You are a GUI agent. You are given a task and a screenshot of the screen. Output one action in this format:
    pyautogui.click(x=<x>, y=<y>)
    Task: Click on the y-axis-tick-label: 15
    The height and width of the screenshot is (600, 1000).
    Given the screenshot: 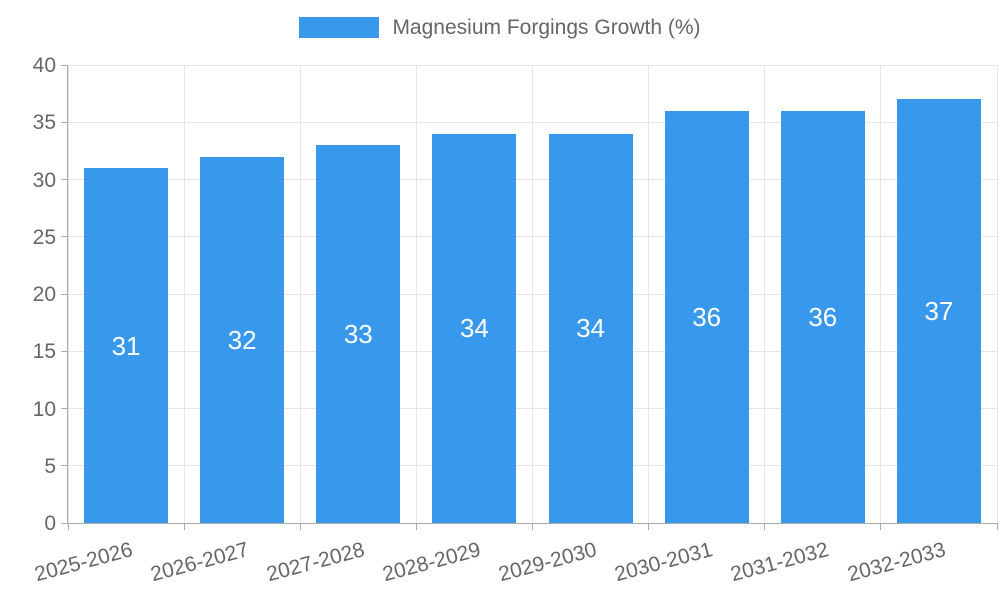 What is the action you would take?
    pyautogui.click(x=44, y=352)
    